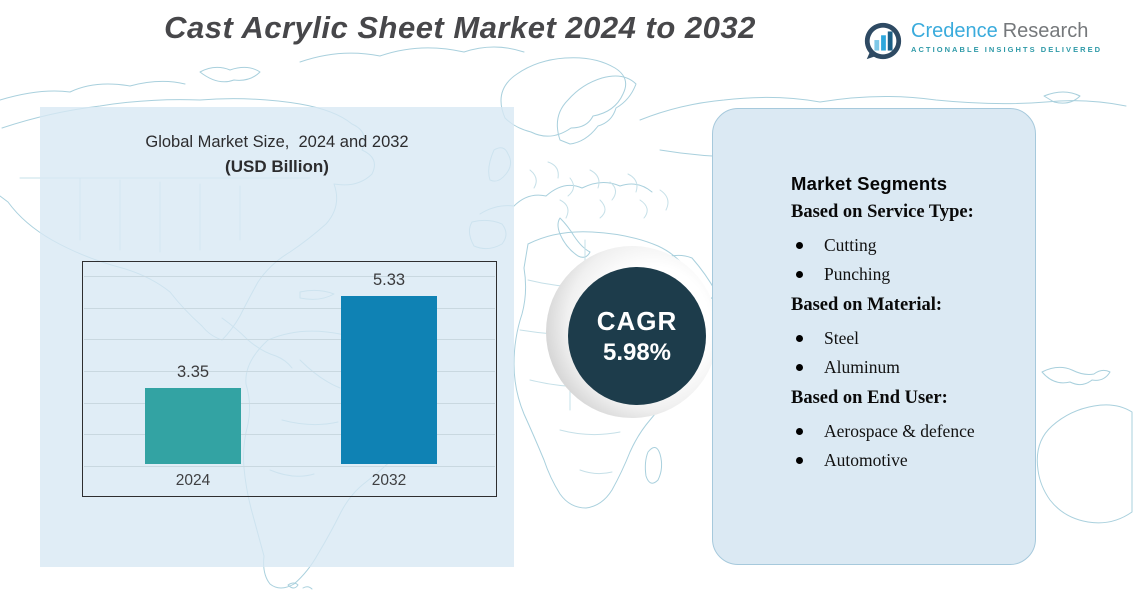  What do you see at coordinates (1007, 49) in the screenshot?
I see `logo-tagline: ACTIONABLE INSIGHTS DELIVERED` at bounding box center [1007, 49].